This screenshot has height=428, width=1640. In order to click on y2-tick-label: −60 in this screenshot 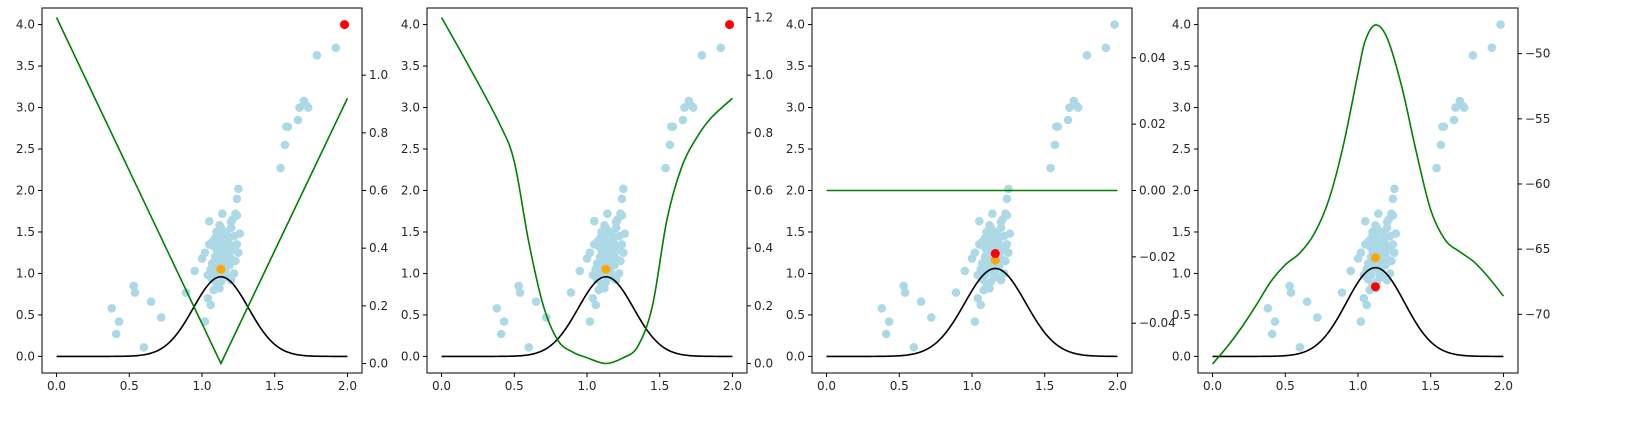, I will do `click(1537, 184)`.